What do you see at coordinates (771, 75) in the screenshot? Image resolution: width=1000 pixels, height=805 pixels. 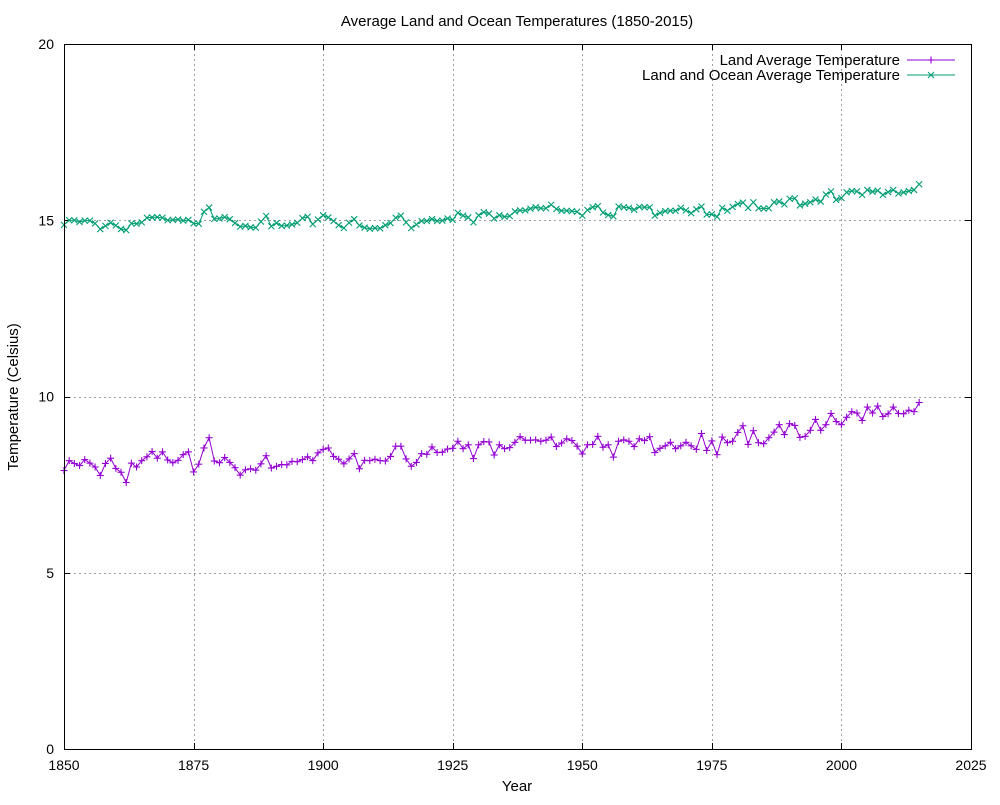 I see `legend-label: Land and Ocean Average Temperature` at bounding box center [771, 75].